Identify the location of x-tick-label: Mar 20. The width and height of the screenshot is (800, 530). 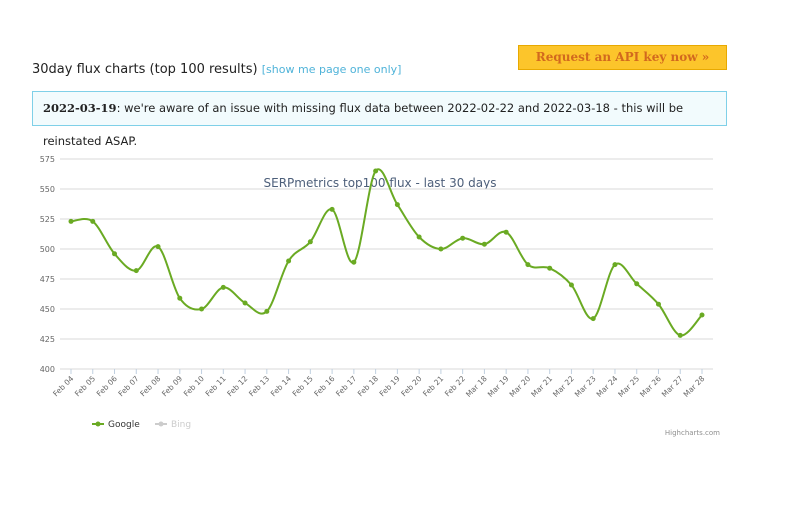
(520, 386).